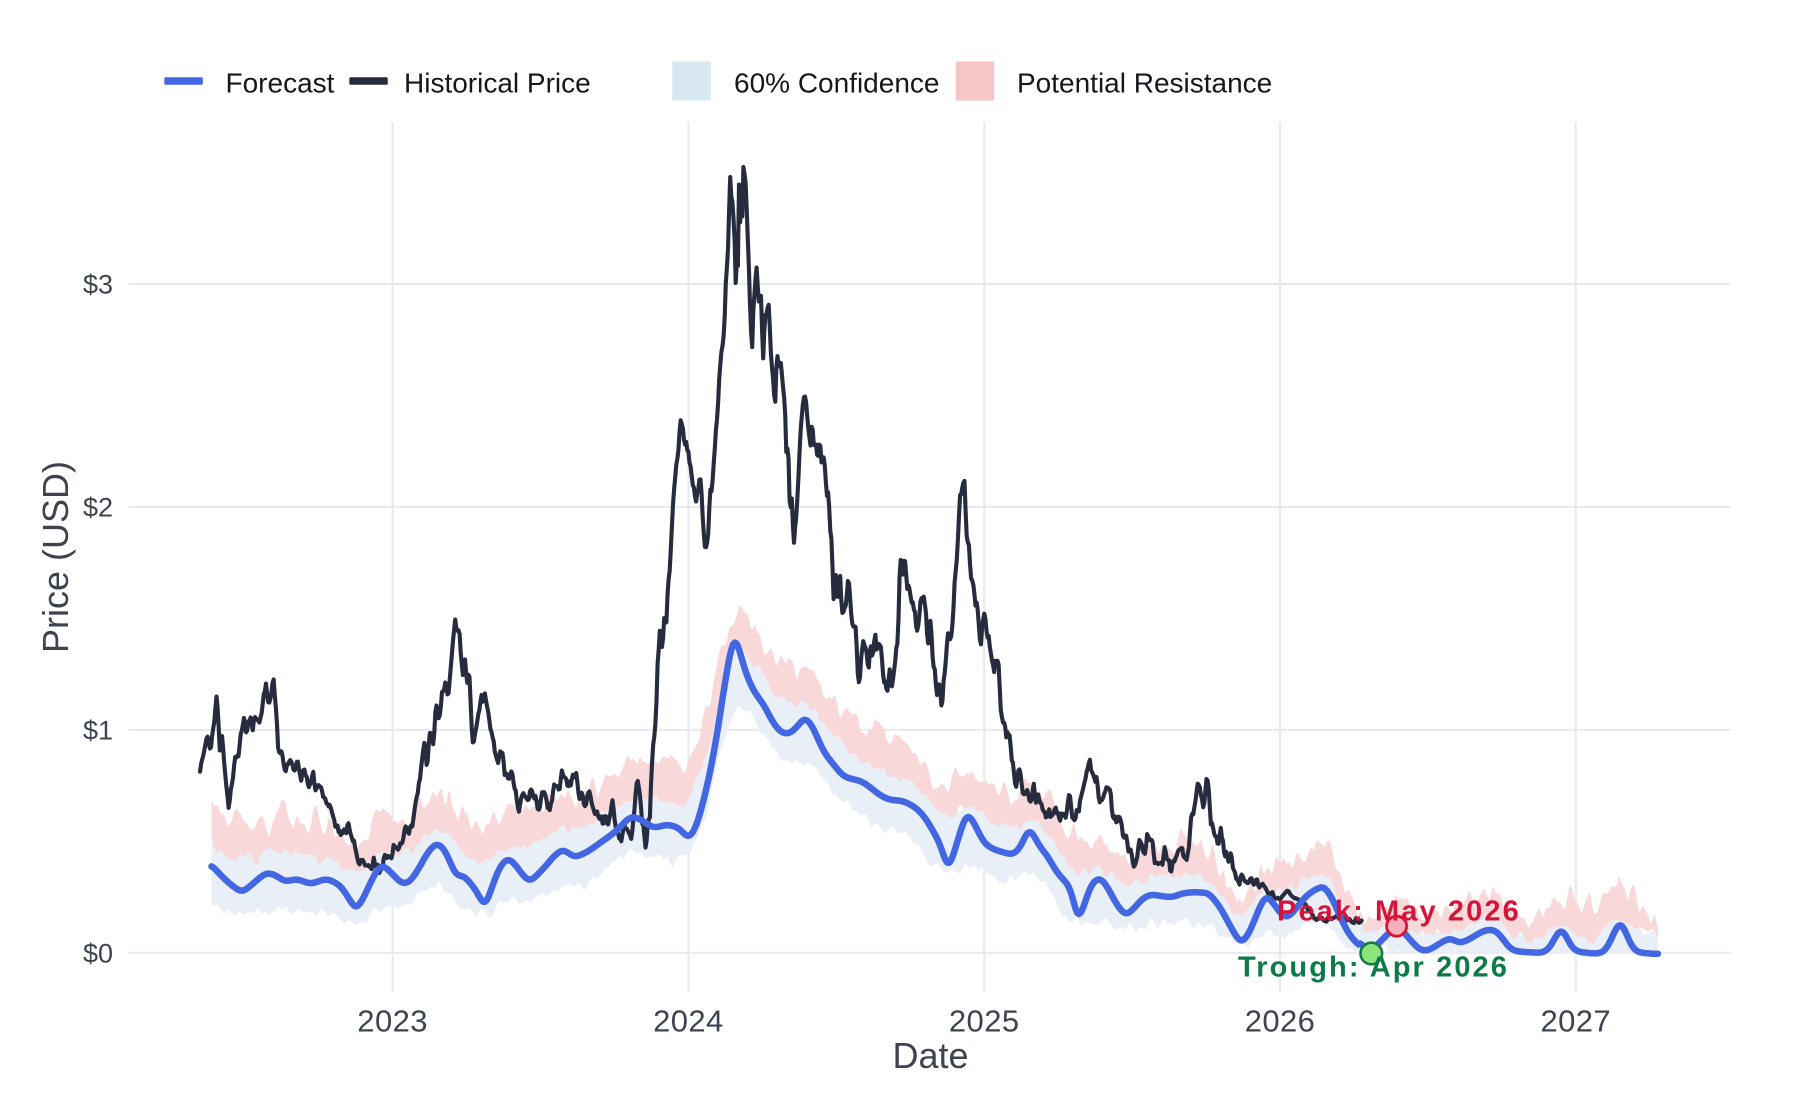  I want to click on svg-text: Date, so click(930, 1055).